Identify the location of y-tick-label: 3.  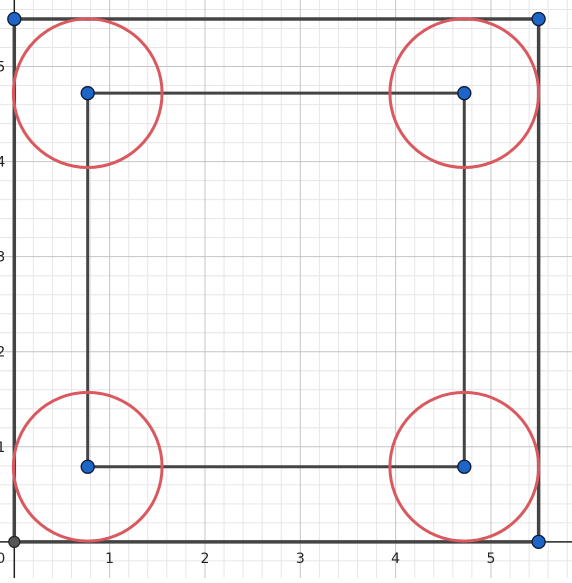
(2, 258).